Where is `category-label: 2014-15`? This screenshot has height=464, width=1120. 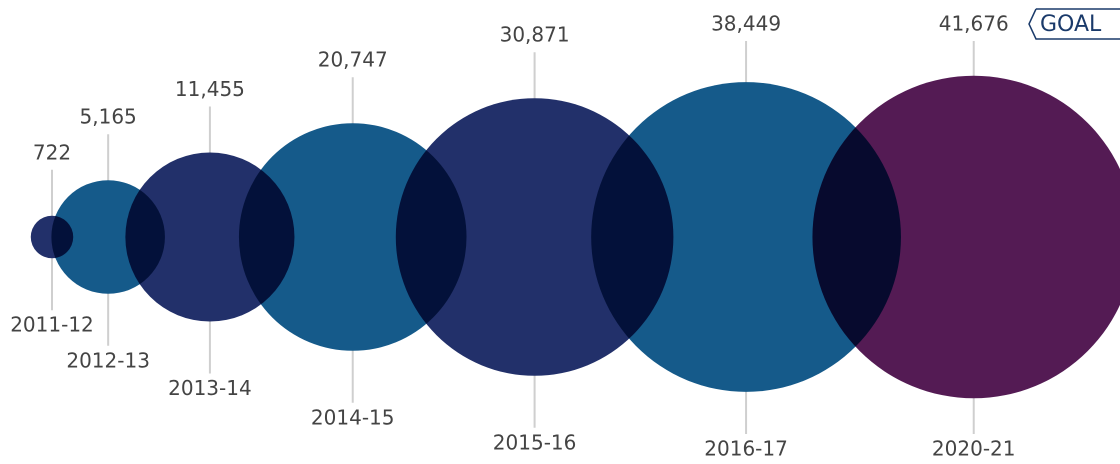
category-label: 2014-15 is located at coordinates (353, 417).